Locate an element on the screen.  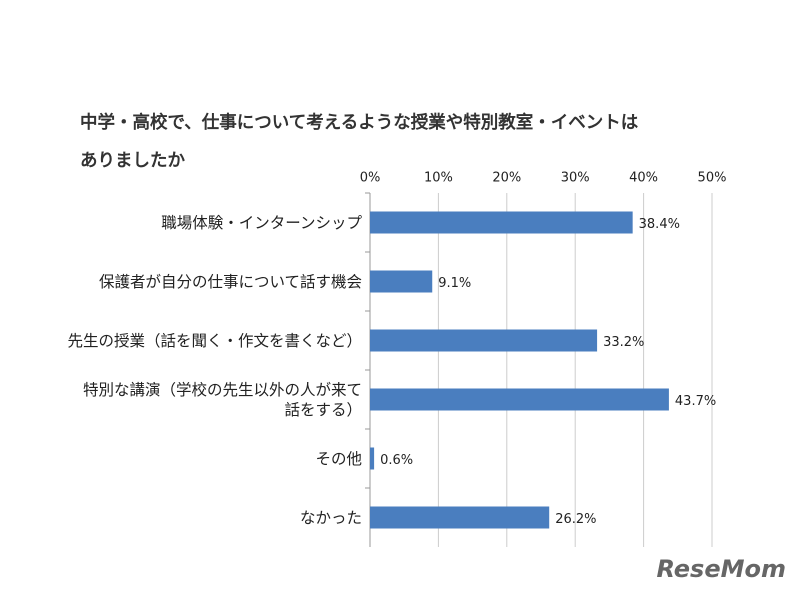
value-label: 0.6% is located at coordinates (396, 460).